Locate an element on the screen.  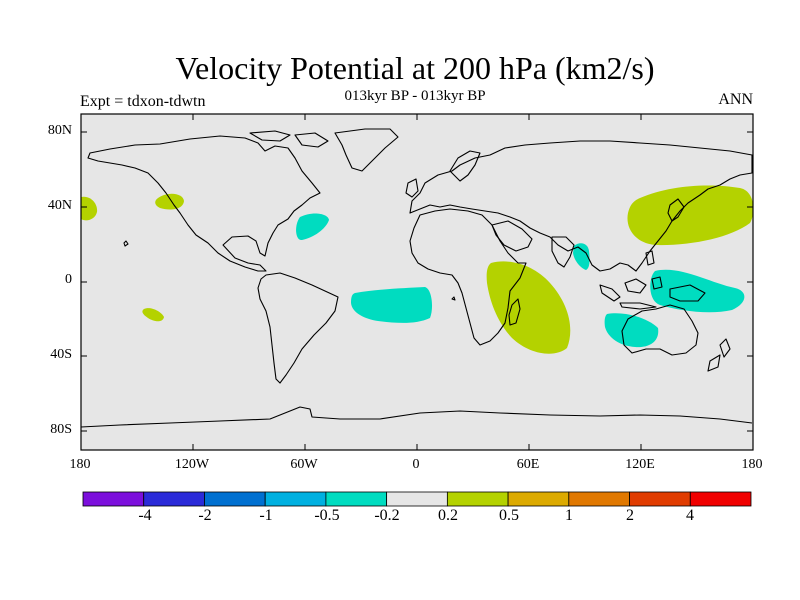
lon-label-180w: 180 is located at coordinates (80, 464).